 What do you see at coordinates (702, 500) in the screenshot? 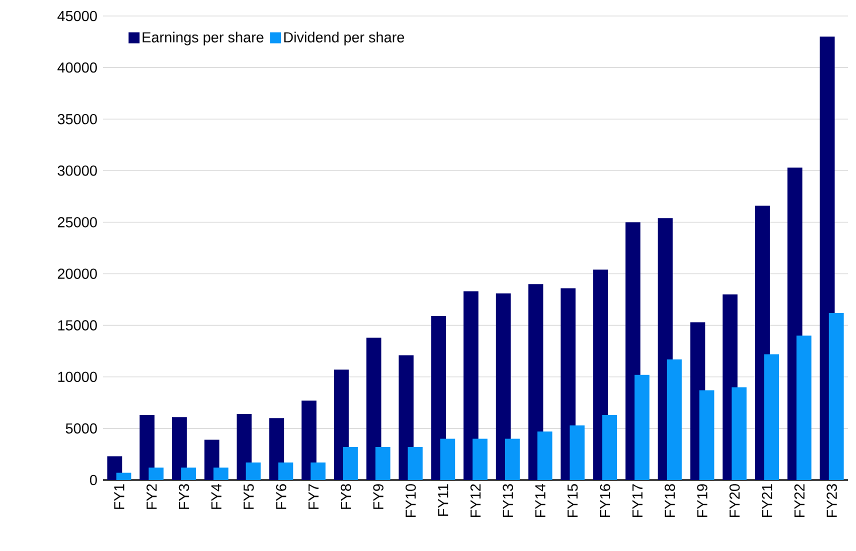
I see `x-tick-label: FY19` at bounding box center [702, 500].